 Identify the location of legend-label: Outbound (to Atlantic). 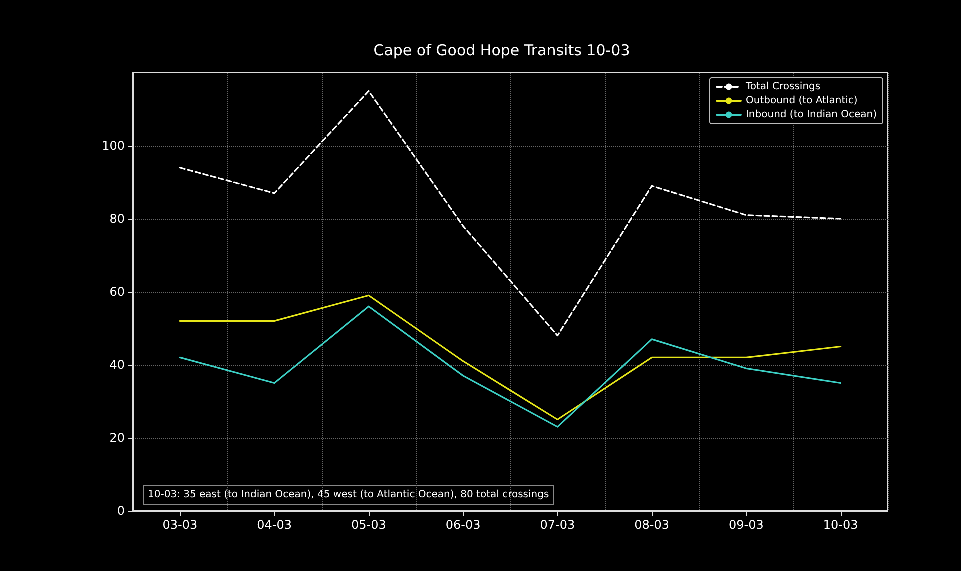
(802, 101).